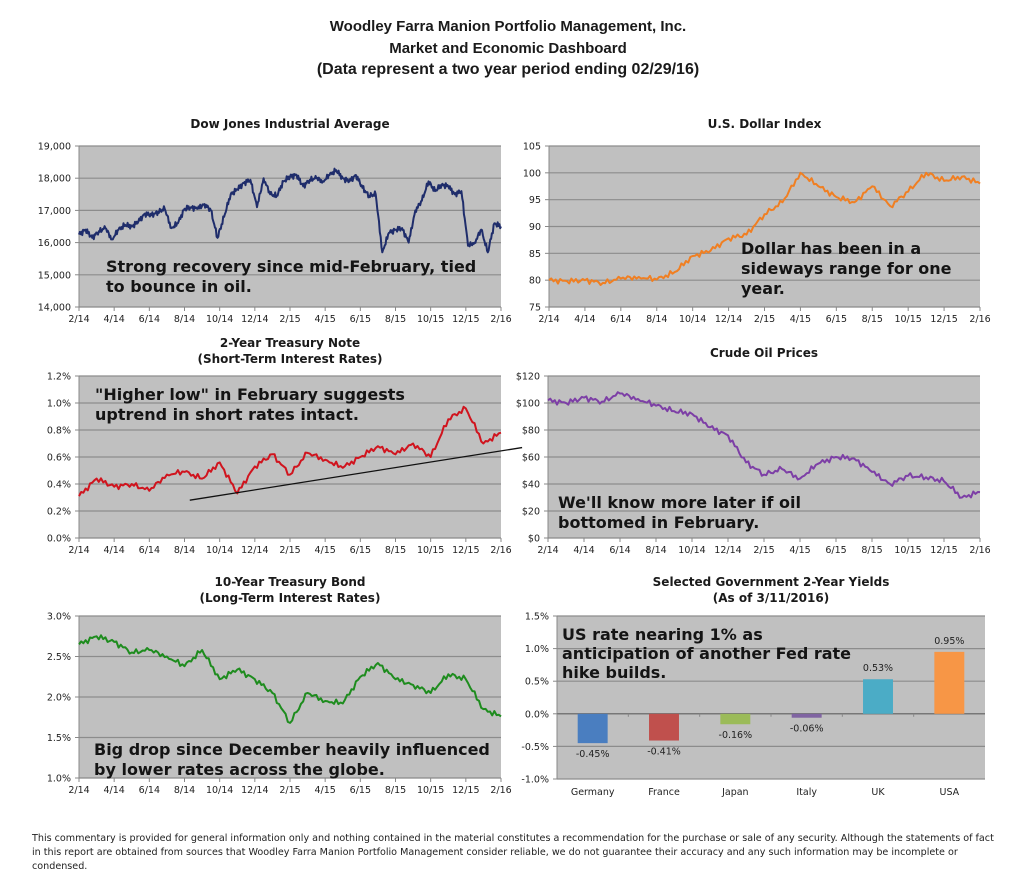  Describe the element at coordinates (59, 485) in the screenshot. I see `y-tick-label: 0.4%` at that location.